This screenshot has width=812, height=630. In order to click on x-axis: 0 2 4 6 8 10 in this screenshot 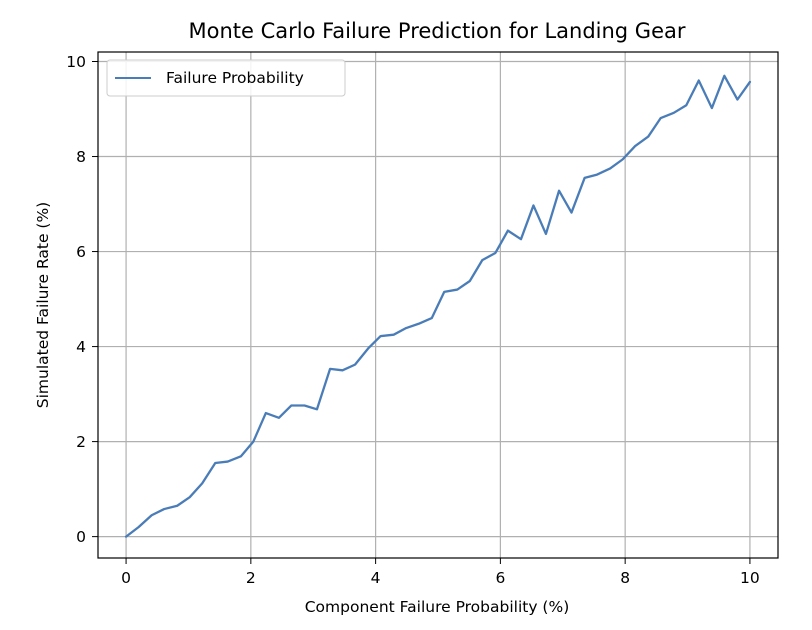, I will do `click(440, 572)`.